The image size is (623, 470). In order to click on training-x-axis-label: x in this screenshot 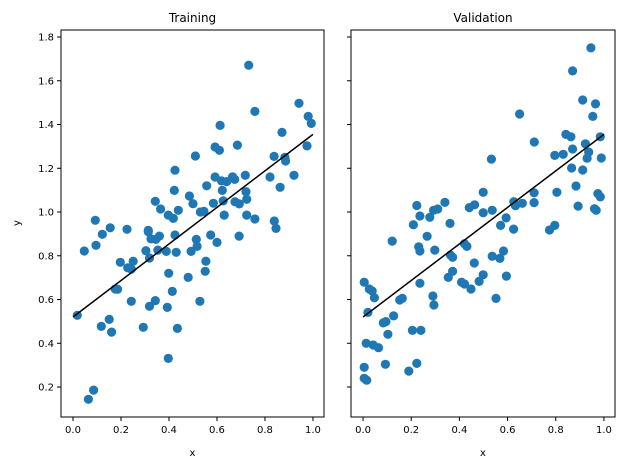, I will do `click(193, 453)`.